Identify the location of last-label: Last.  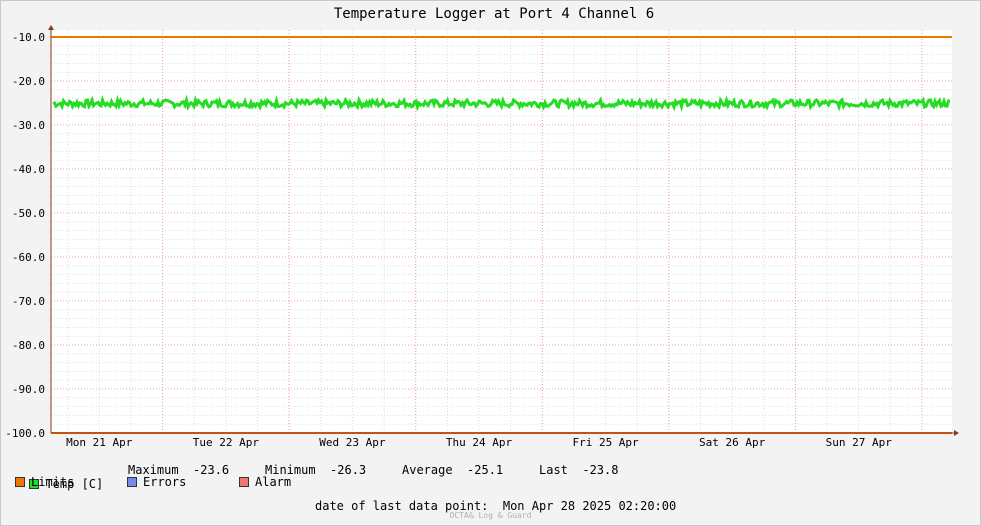
(553, 470).